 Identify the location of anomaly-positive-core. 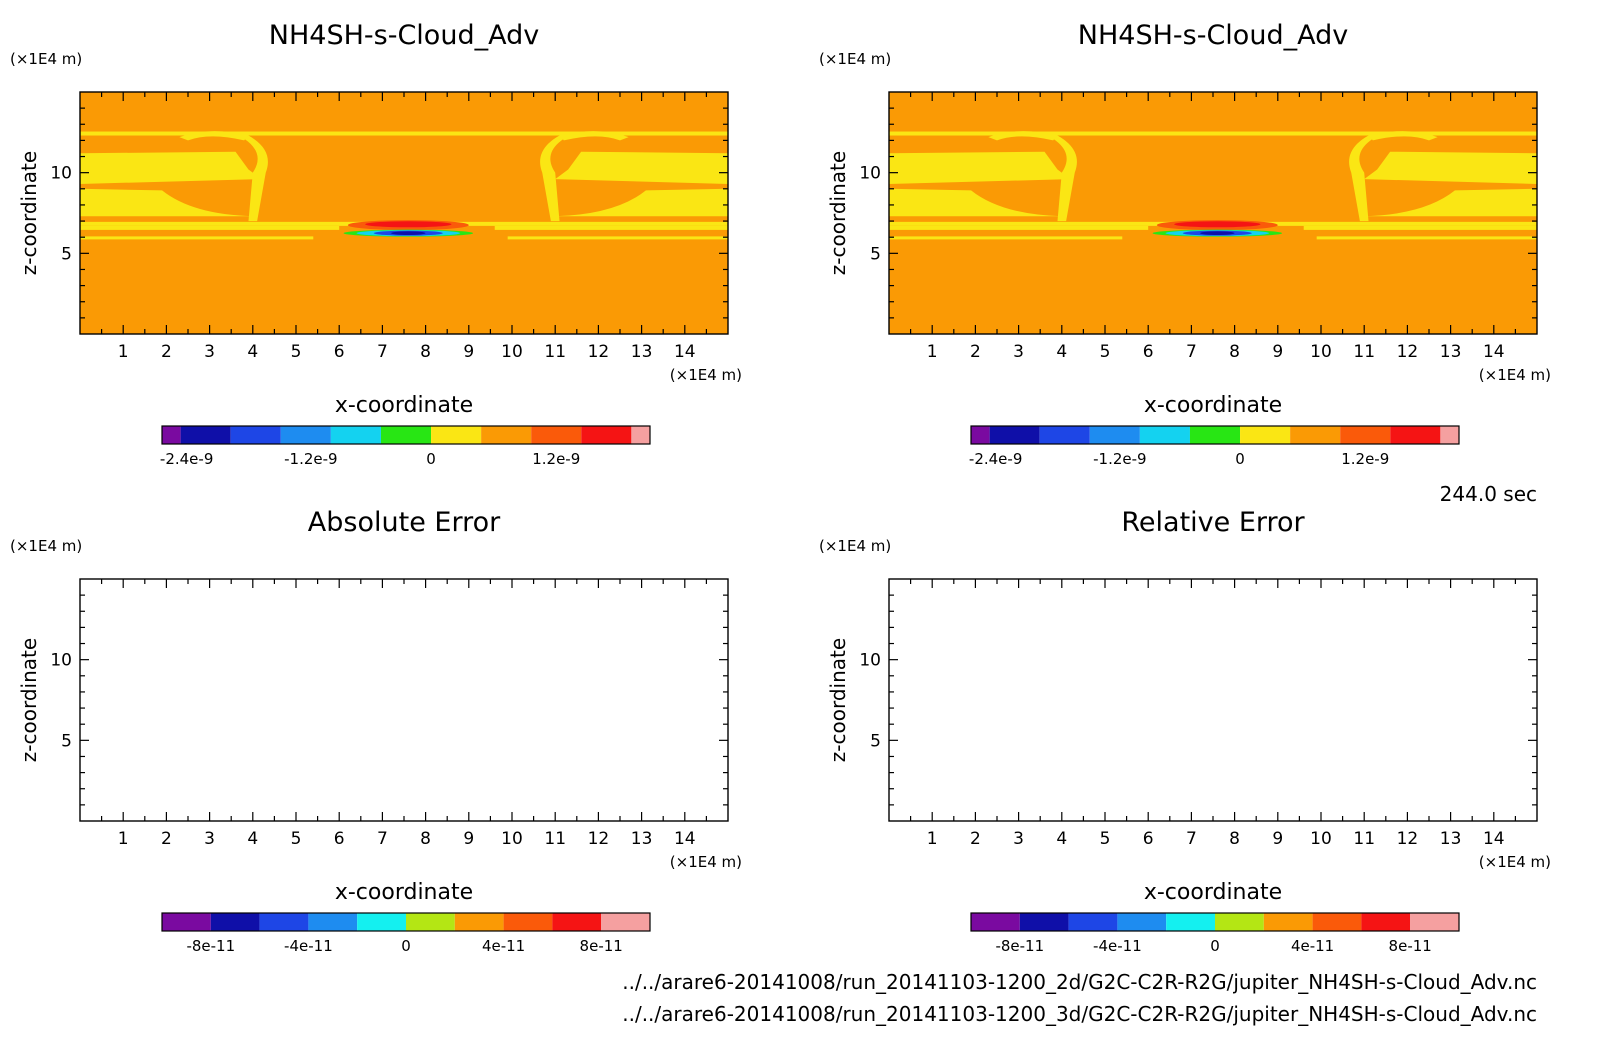
(1217, 224).